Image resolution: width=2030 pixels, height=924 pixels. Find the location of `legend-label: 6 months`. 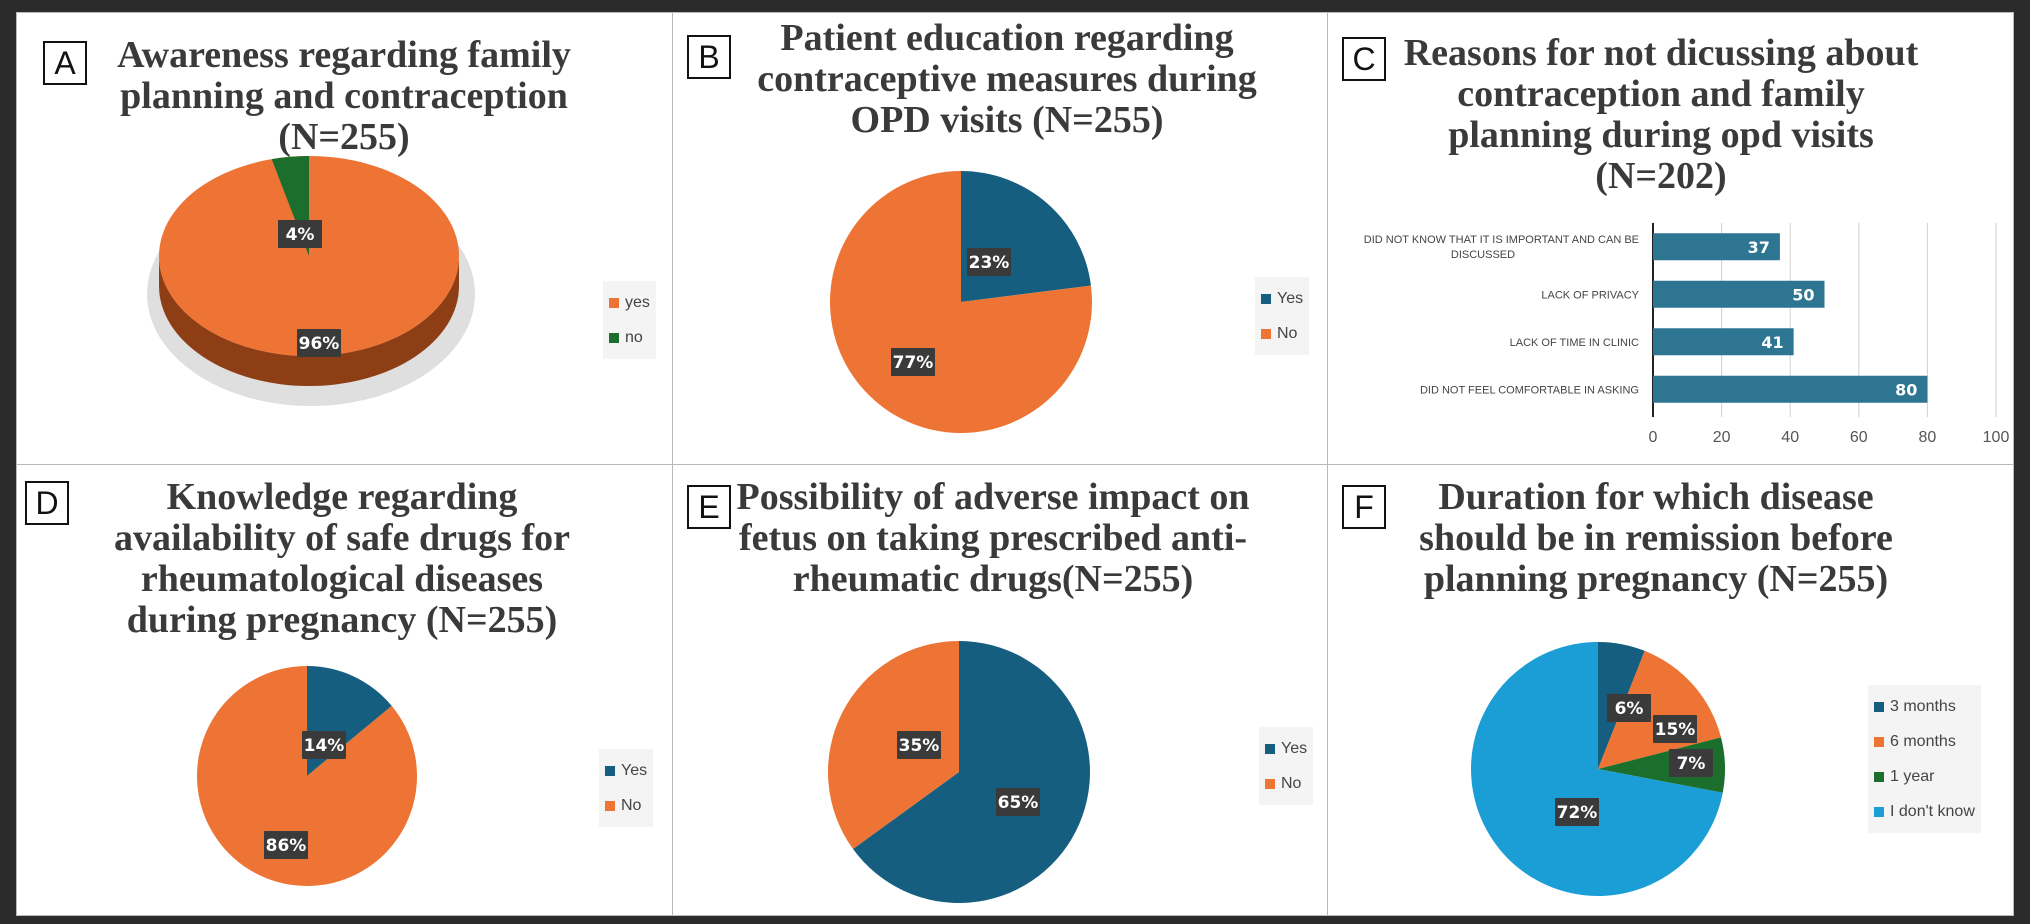

legend-label: 6 months is located at coordinates (1923, 741).